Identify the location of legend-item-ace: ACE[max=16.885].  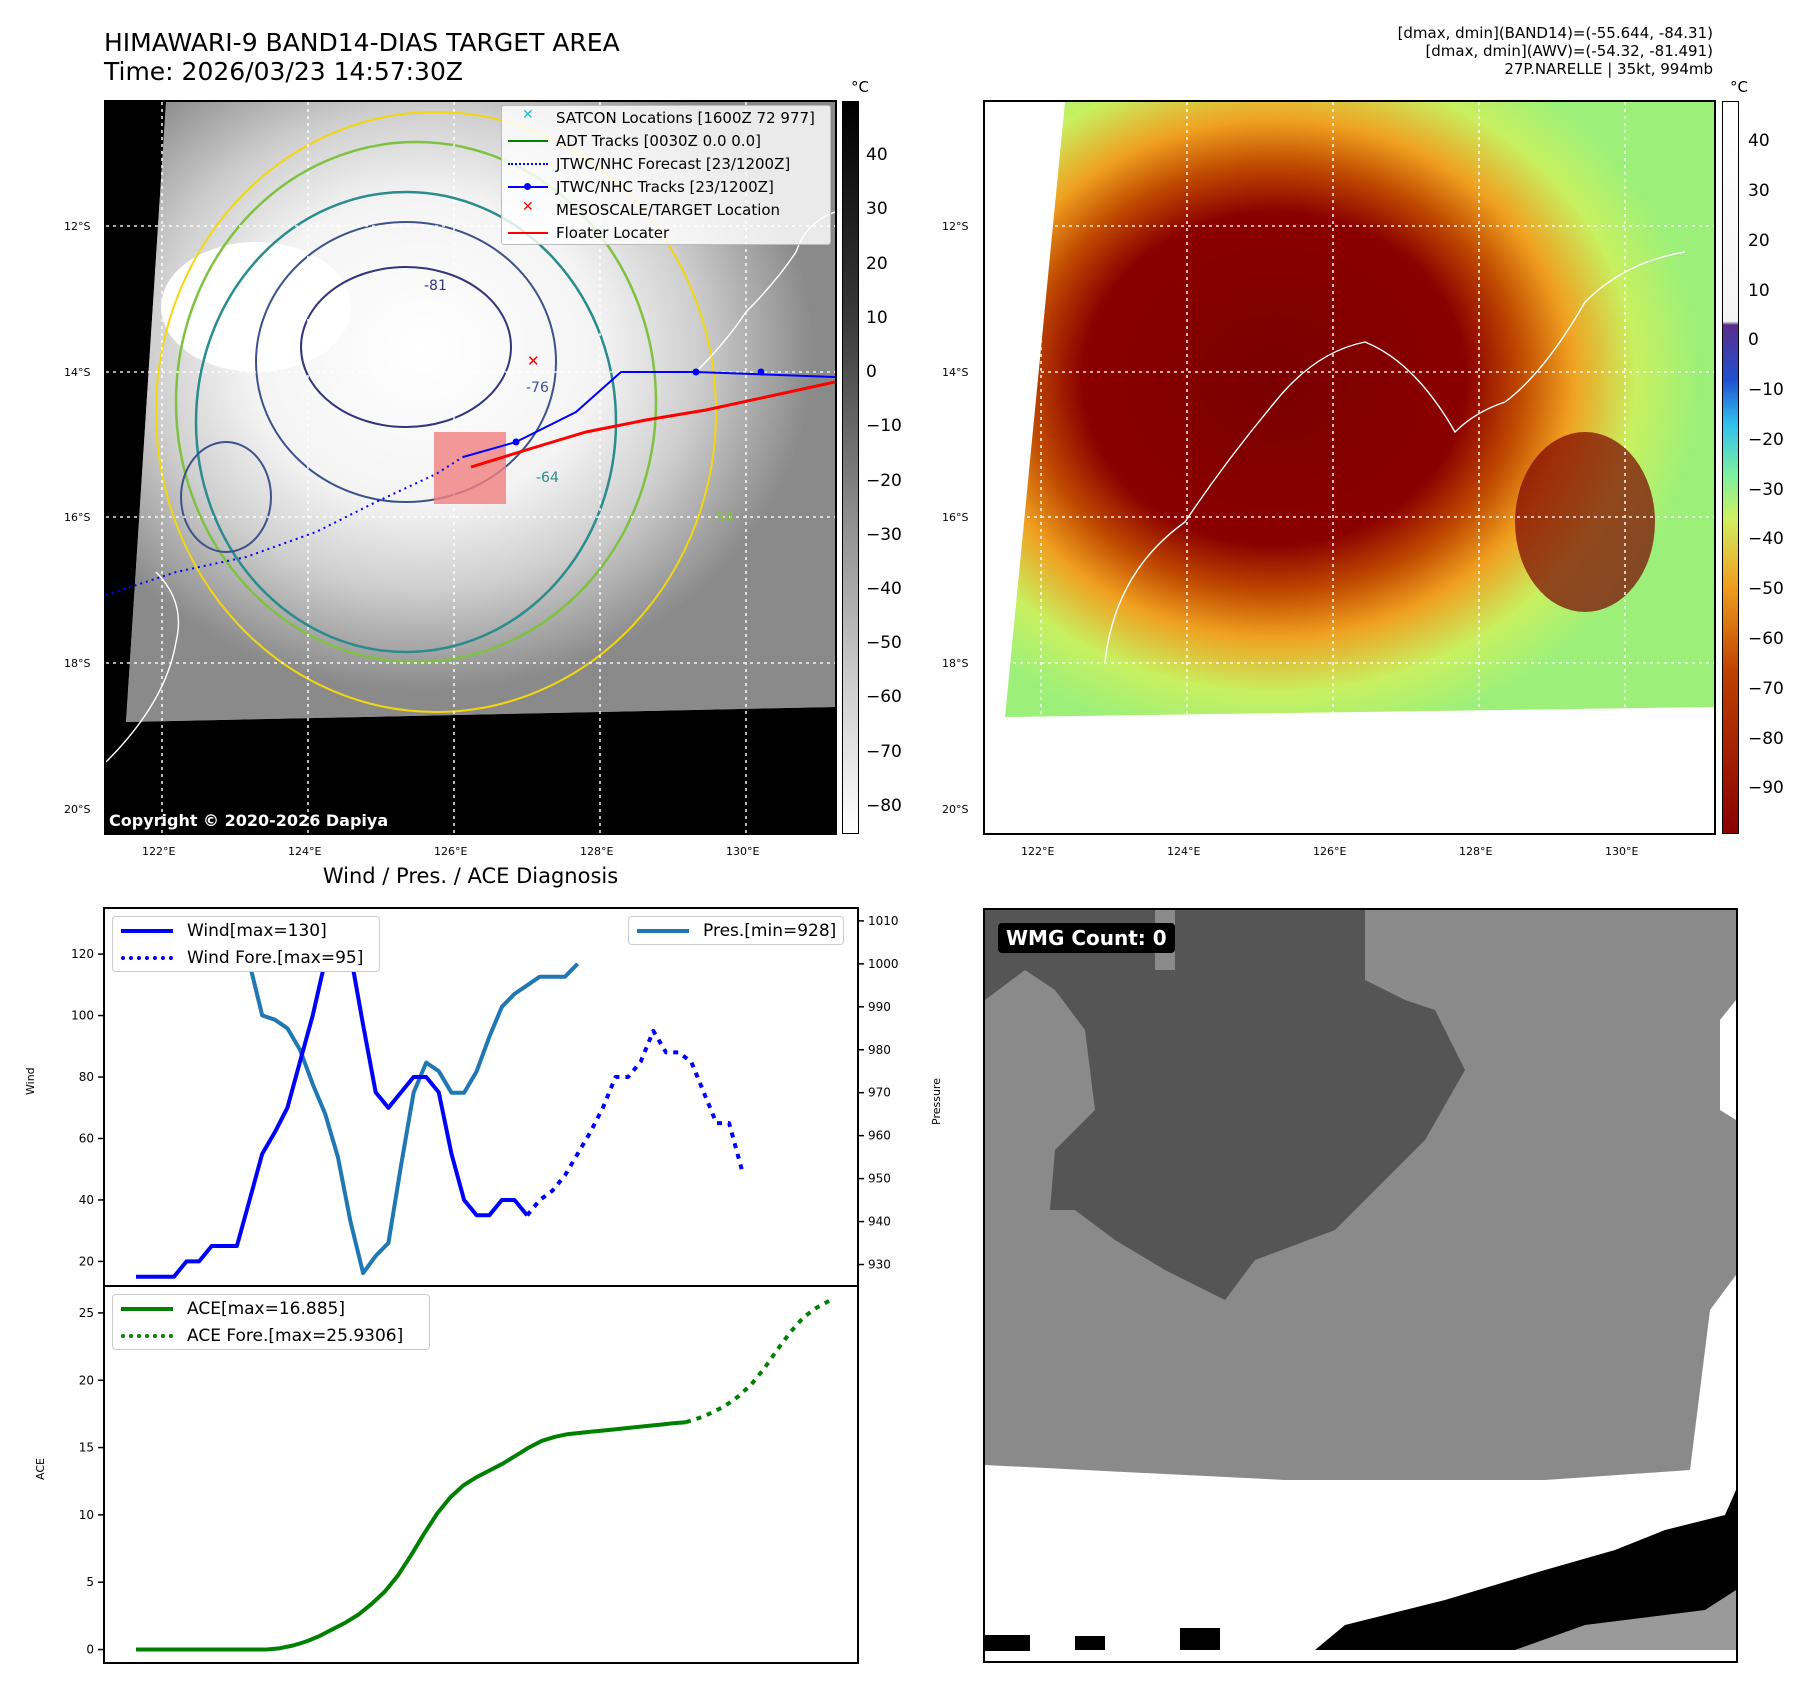
(271, 1308).